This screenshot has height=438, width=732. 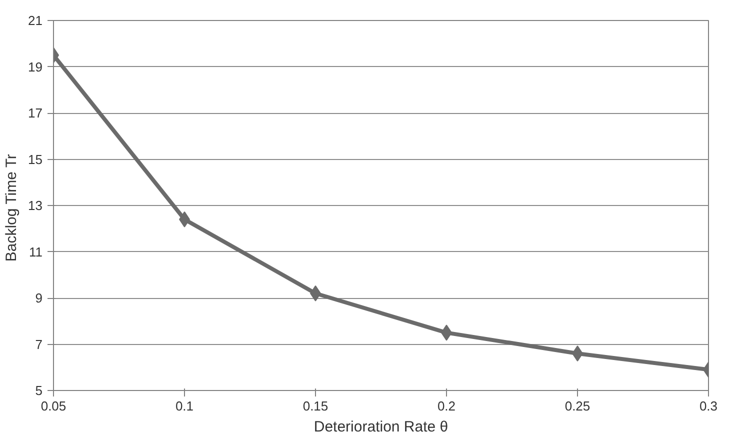 I want to click on y-axis-title: Backlog Time Tr, so click(x=11, y=208).